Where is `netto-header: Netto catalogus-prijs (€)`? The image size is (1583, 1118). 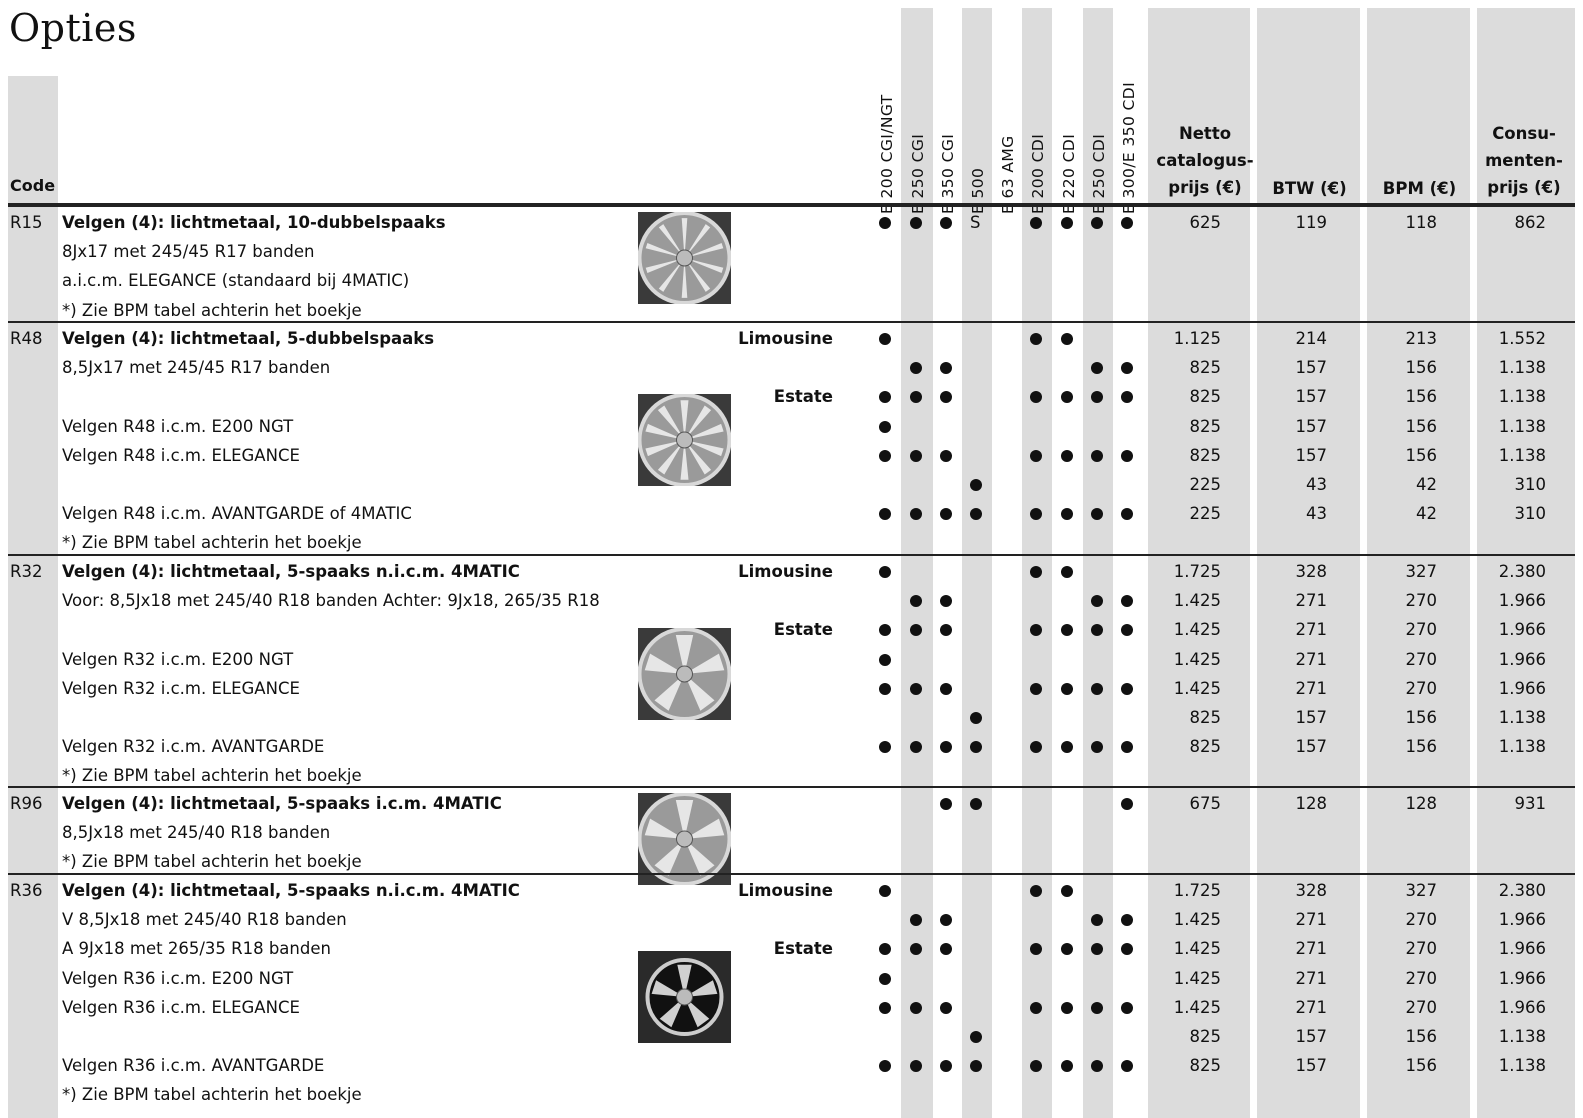
netto-header: Netto catalogus-prijs (€) is located at coordinates (1205, 160).